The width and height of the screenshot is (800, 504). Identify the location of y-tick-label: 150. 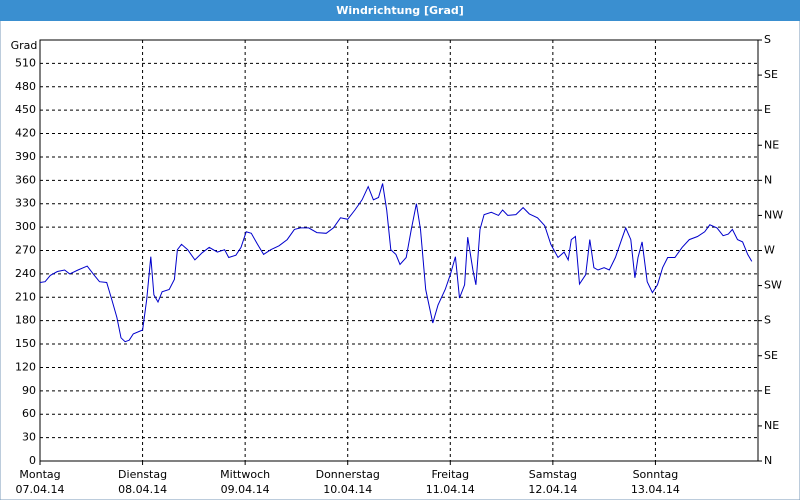
(25, 343).